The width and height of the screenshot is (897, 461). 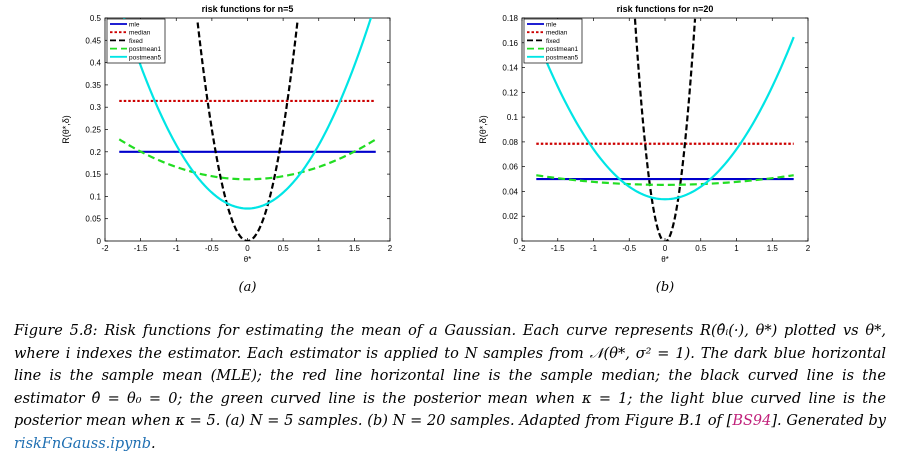 What do you see at coordinates (96, 152) in the screenshot?
I see `y-tick-label: 0.2` at bounding box center [96, 152].